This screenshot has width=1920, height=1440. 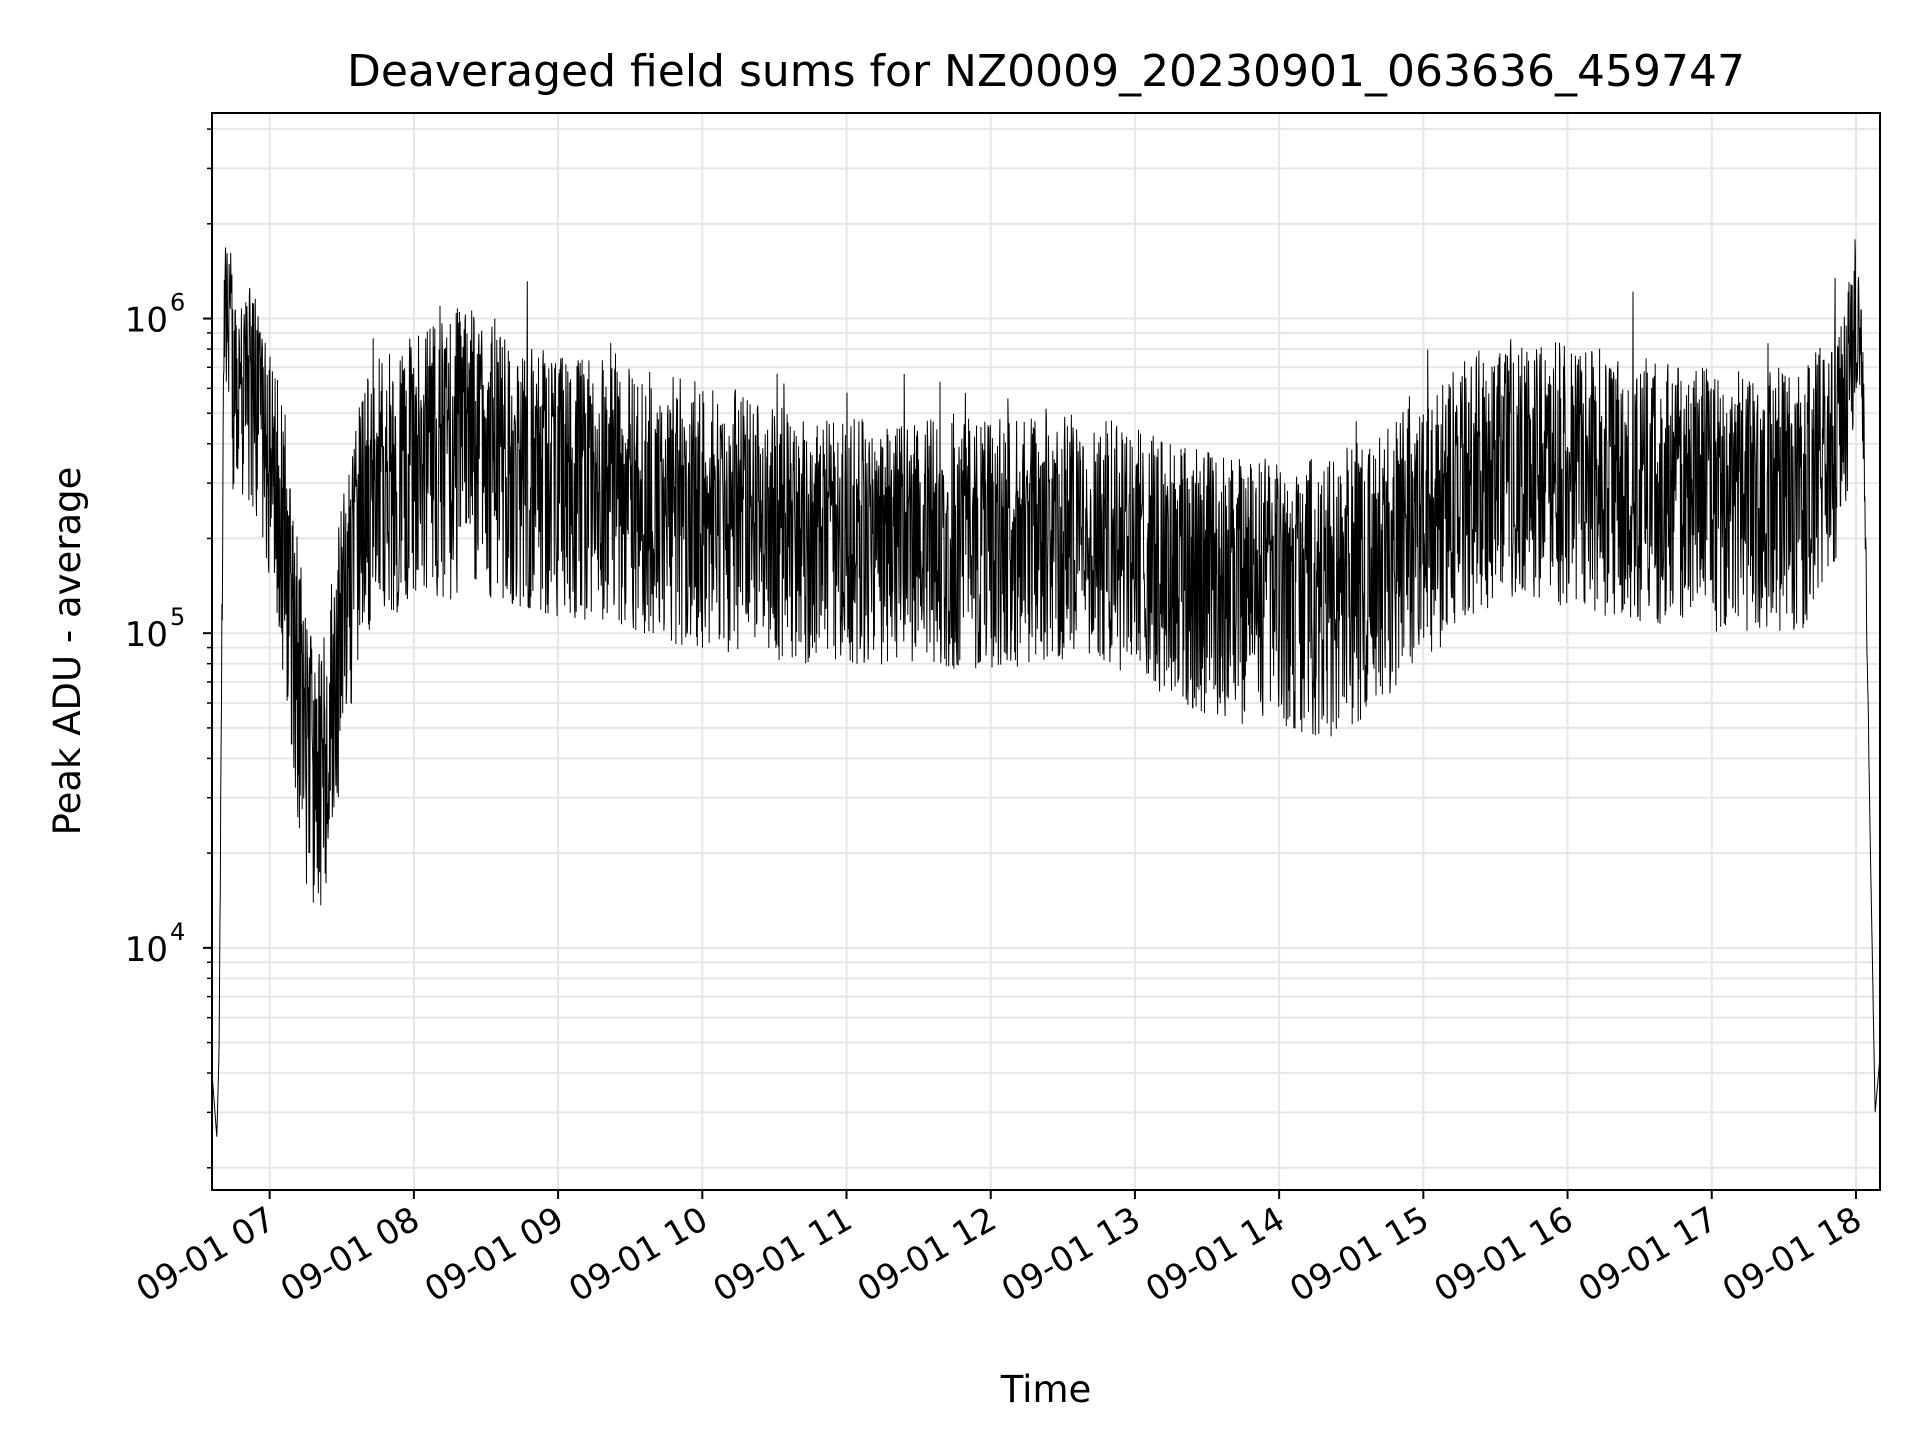 What do you see at coordinates (67, 651) in the screenshot?
I see `y-axis-label: Peak ADU - average` at bounding box center [67, 651].